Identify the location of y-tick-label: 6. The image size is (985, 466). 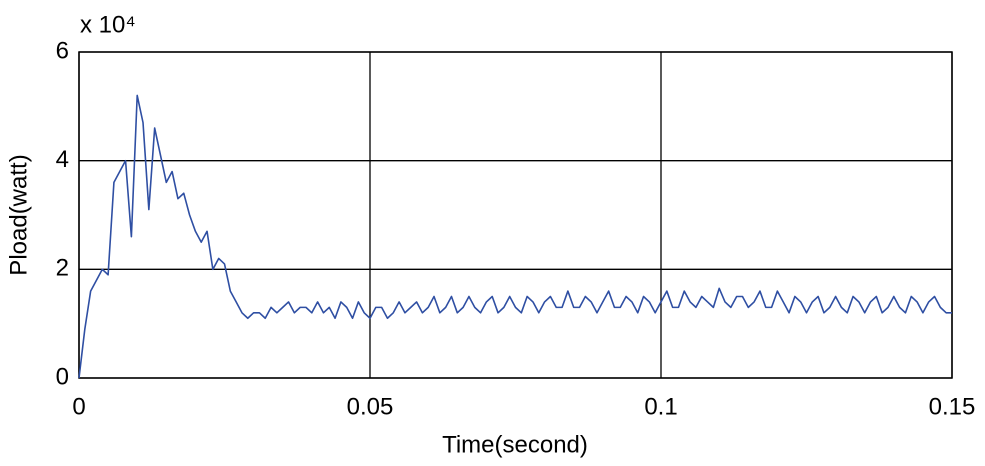
(62, 50).